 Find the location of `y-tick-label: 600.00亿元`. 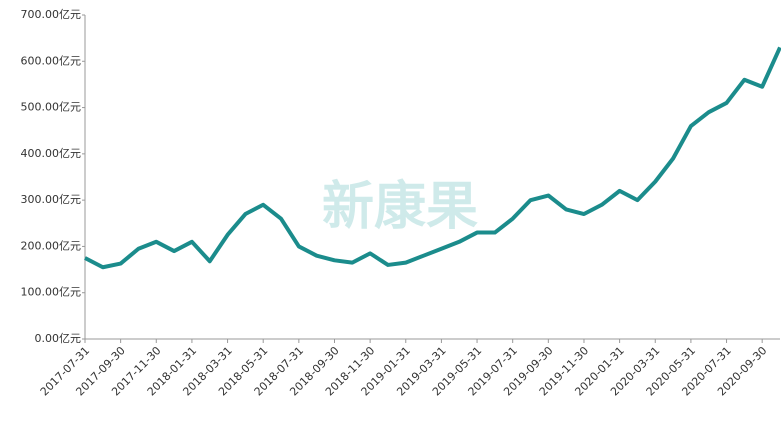

y-tick-label: 600.00亿元 is located at coordinates (51, 60).